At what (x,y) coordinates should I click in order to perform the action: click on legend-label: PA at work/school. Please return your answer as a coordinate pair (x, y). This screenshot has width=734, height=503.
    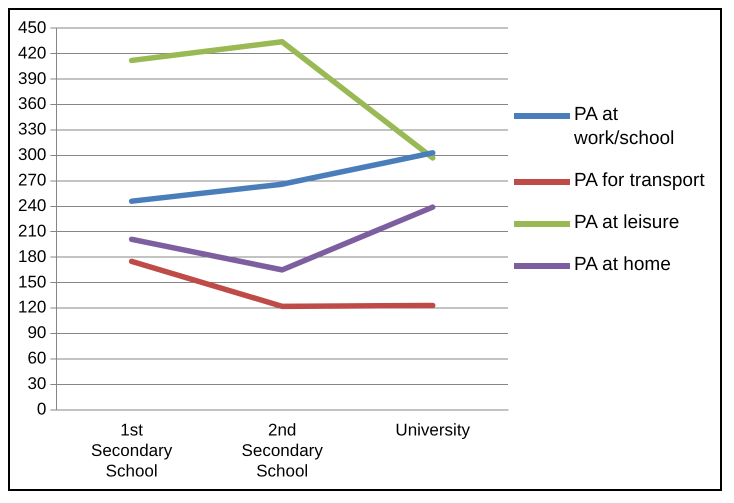
    Looking at the image, I should click on (625, 126).